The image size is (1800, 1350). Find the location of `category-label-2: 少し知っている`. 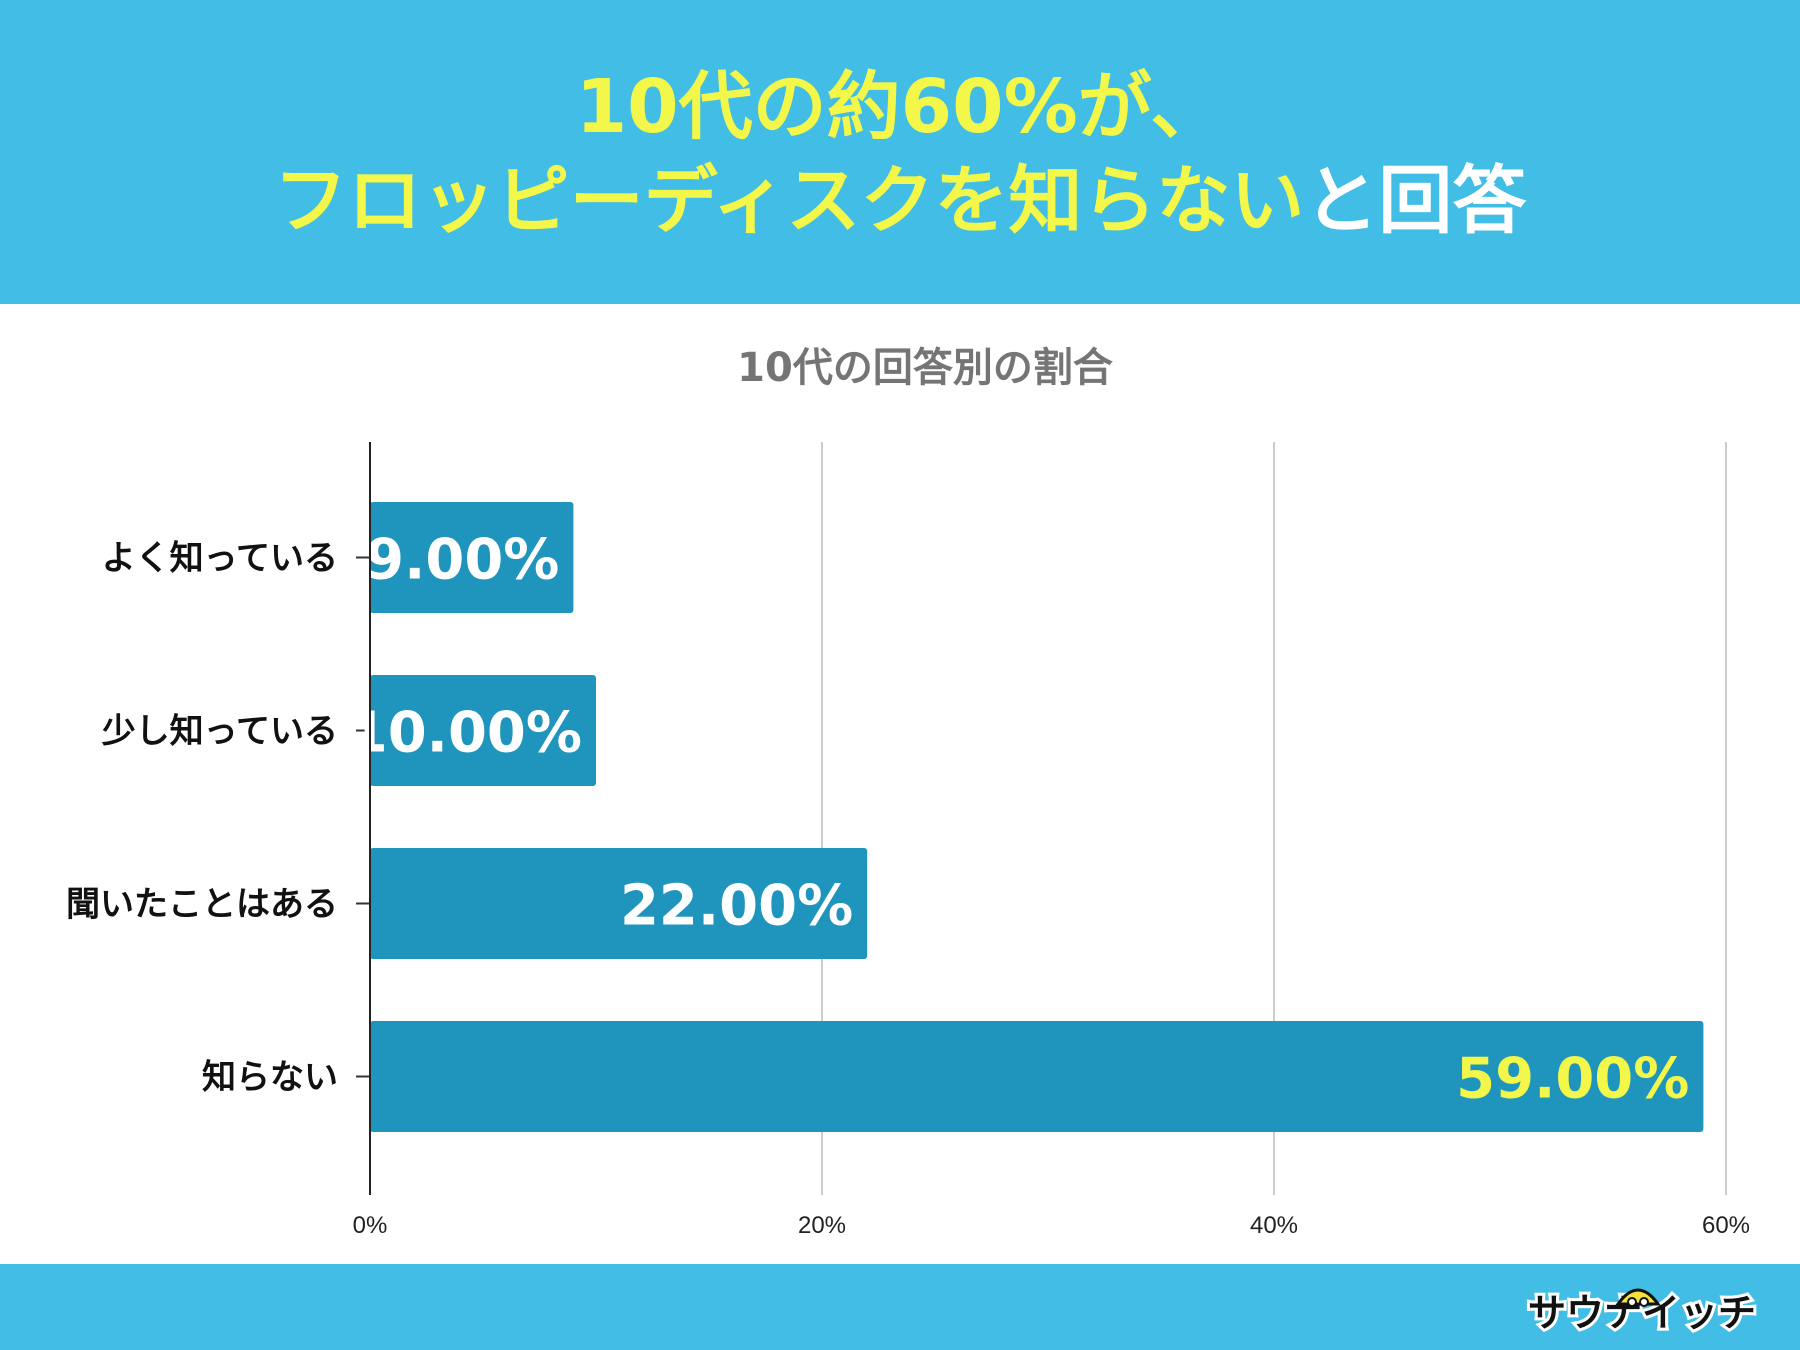

category-label-2: 少し知っている is located at coordinates (220, 732).